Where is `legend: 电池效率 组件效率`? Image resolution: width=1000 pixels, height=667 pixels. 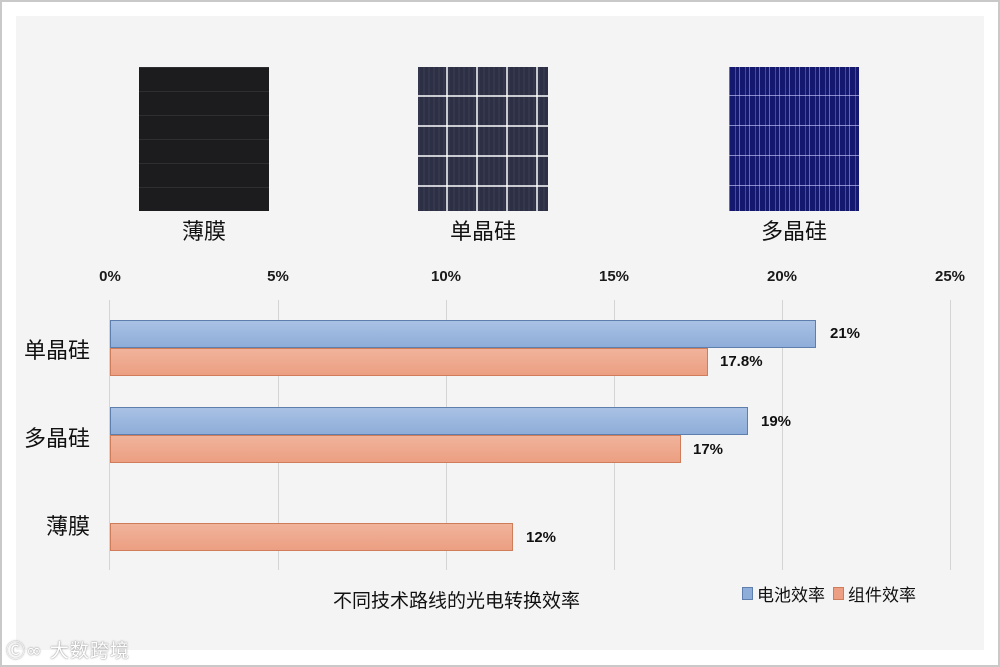 legend: 电池效率 组件效率 is located at coordinates (829, 593).